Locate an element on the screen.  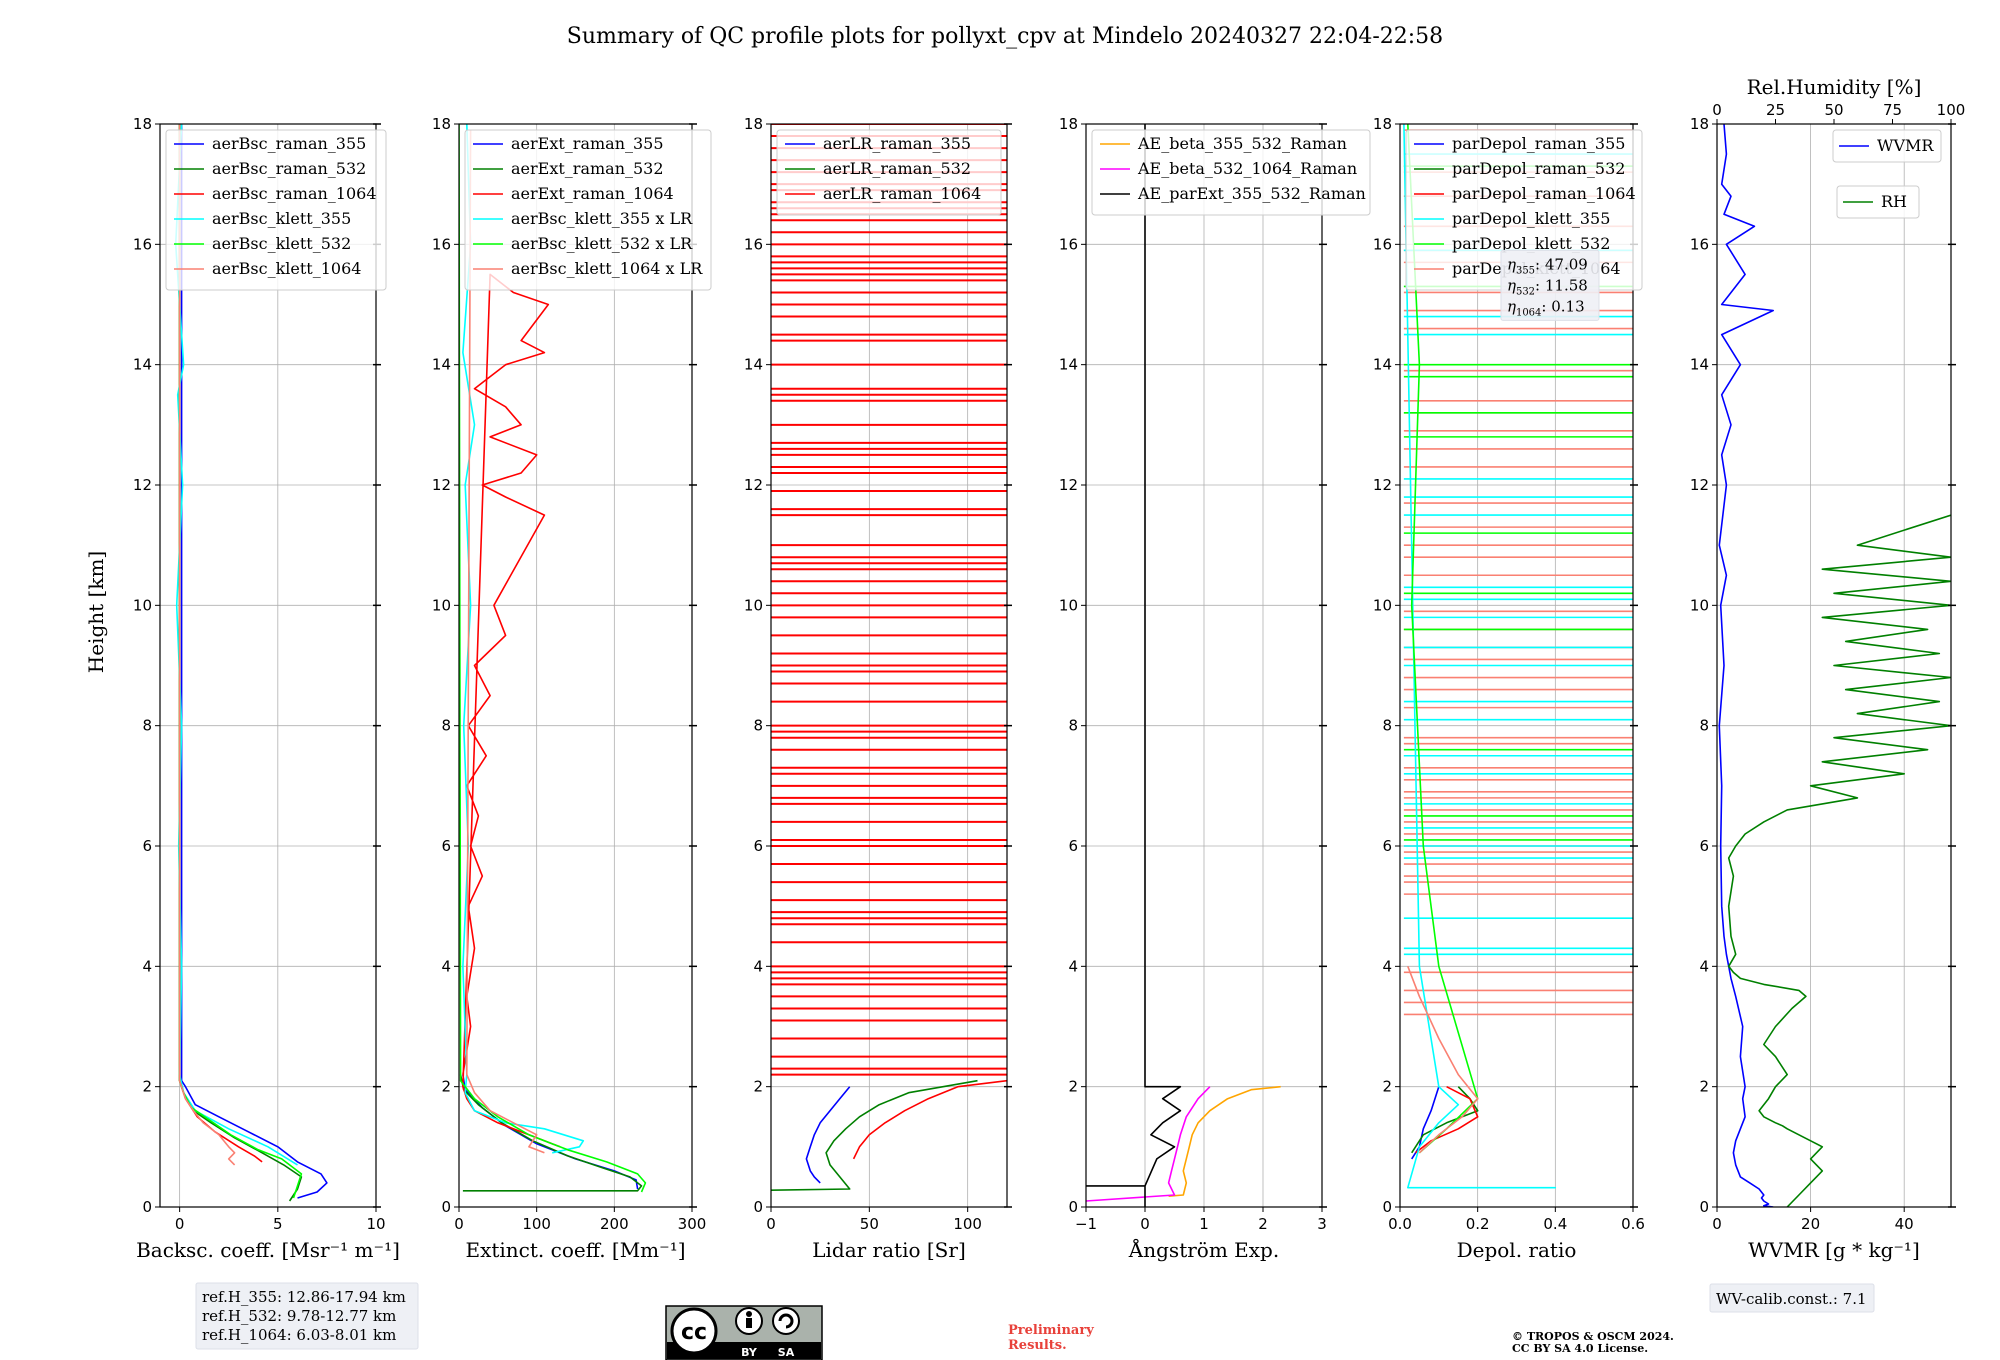
series-line-AE_beta_355_532_Raman is located at coordinates (1224, 1141).